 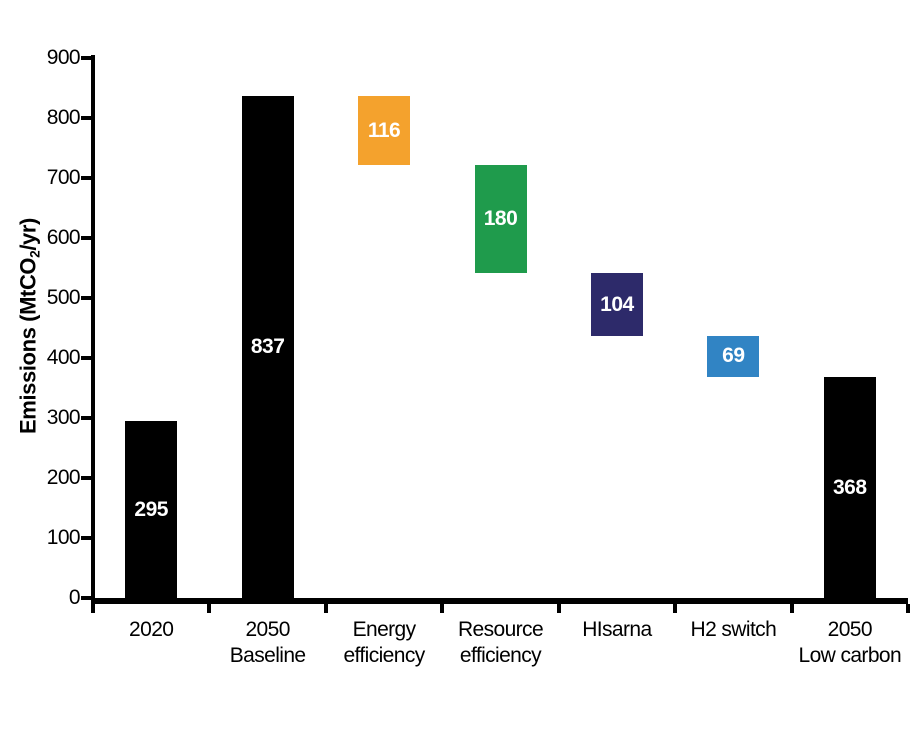 I want to click on bar-resource-efficiency: 180, so click(x=500, y=219).